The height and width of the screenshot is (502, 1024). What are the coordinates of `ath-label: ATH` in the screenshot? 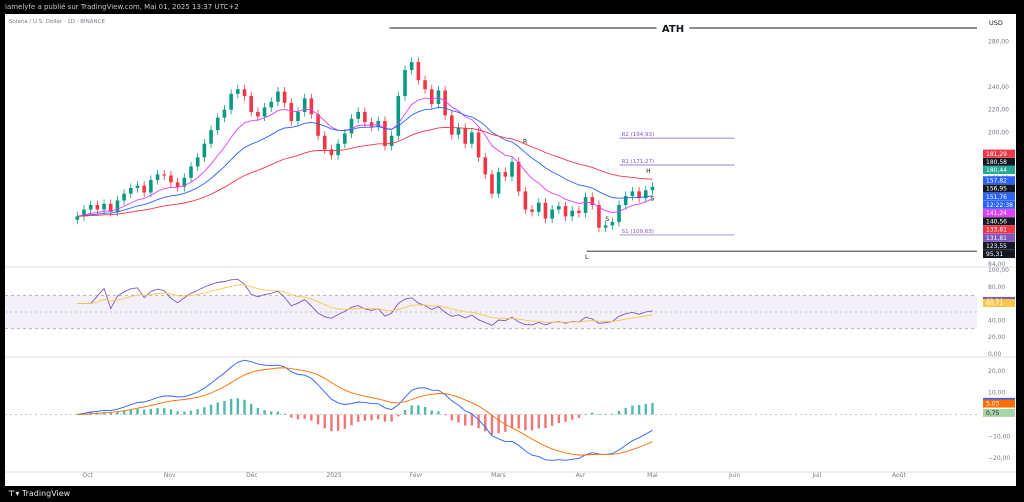 It's located at (673, 29).